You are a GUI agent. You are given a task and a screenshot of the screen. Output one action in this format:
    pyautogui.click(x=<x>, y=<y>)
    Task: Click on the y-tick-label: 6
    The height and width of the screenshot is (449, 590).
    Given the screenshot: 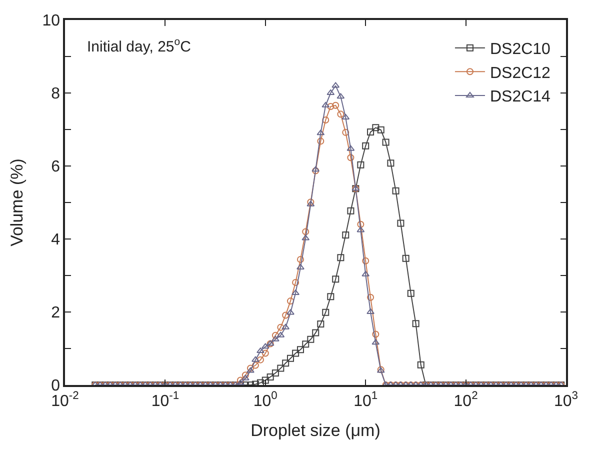 What is the action you would take?
    pyautogui.click(x=55, y=167)
    